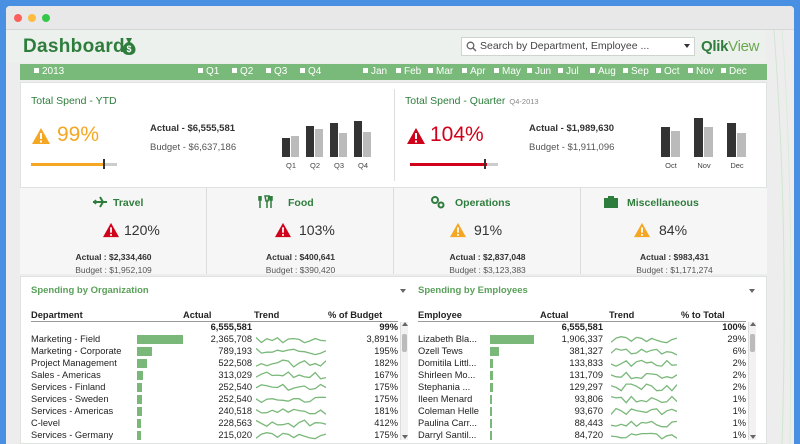  I want to click on org-col-actual: Actual, so click(197, 315).